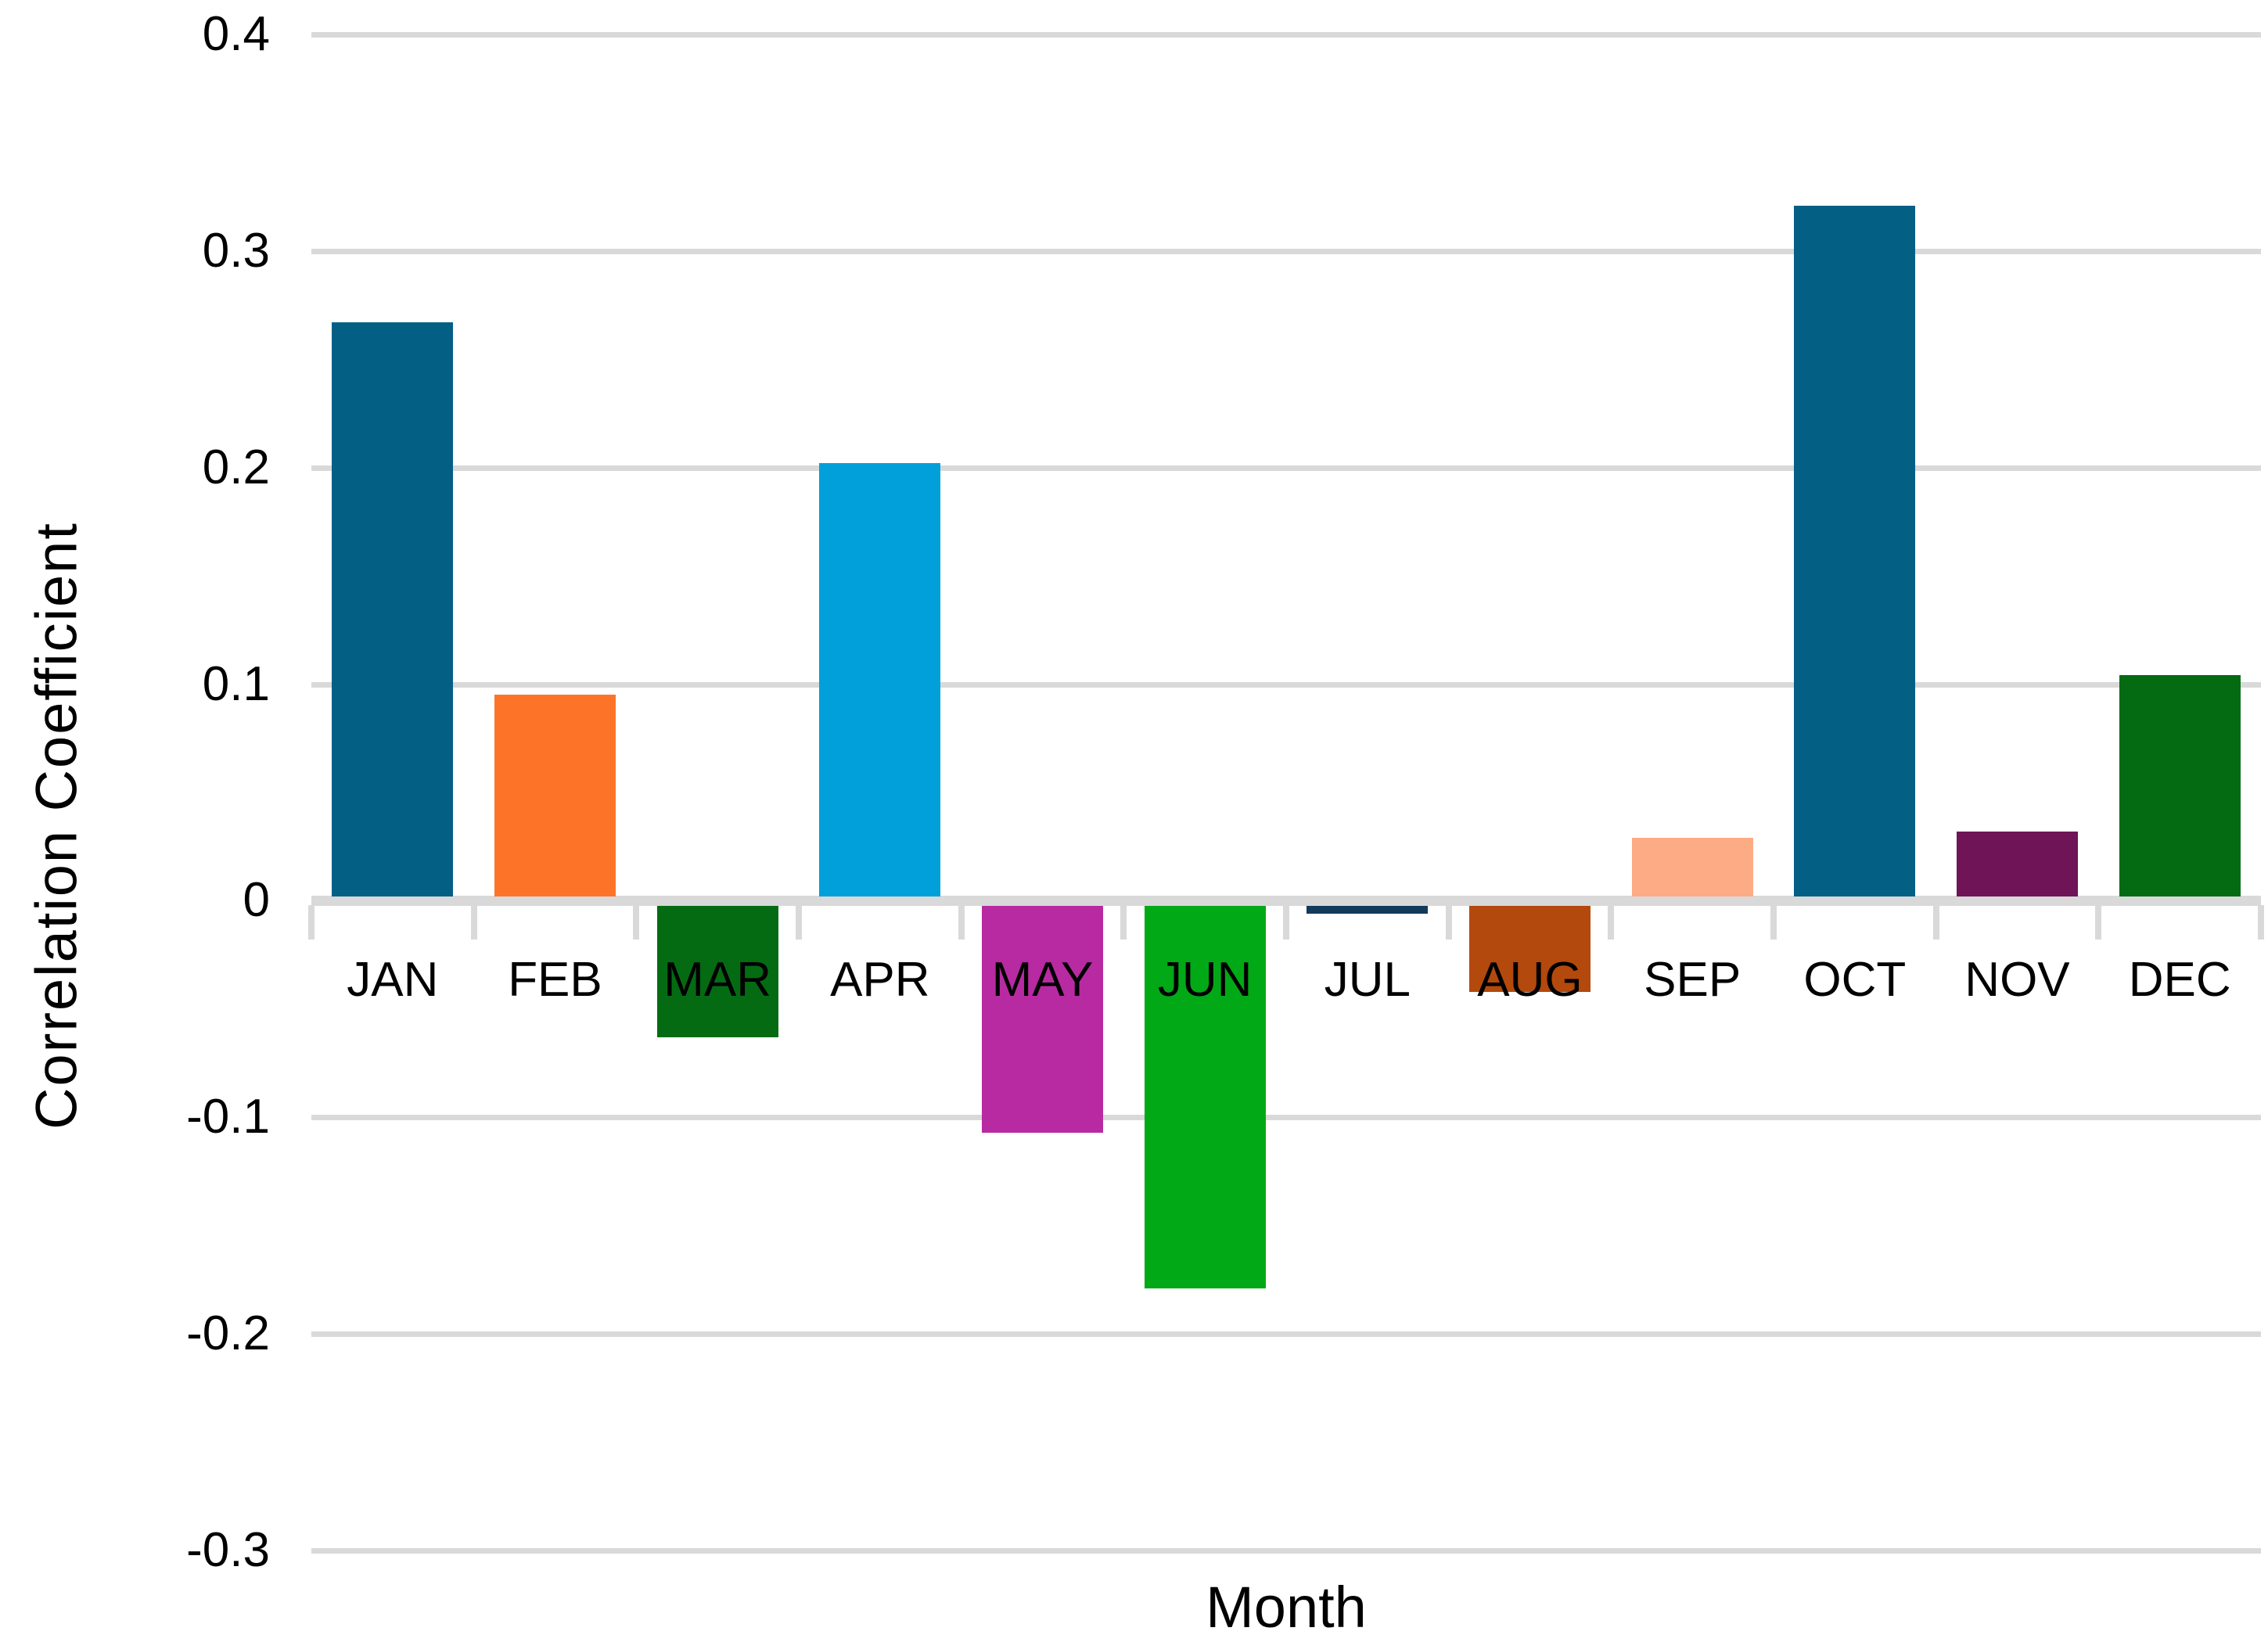  What do you see at coordinates (2179, 980) in the screenshot?
I see `x-tick-label-dec: DEC` at bounding box center [2179, 980].